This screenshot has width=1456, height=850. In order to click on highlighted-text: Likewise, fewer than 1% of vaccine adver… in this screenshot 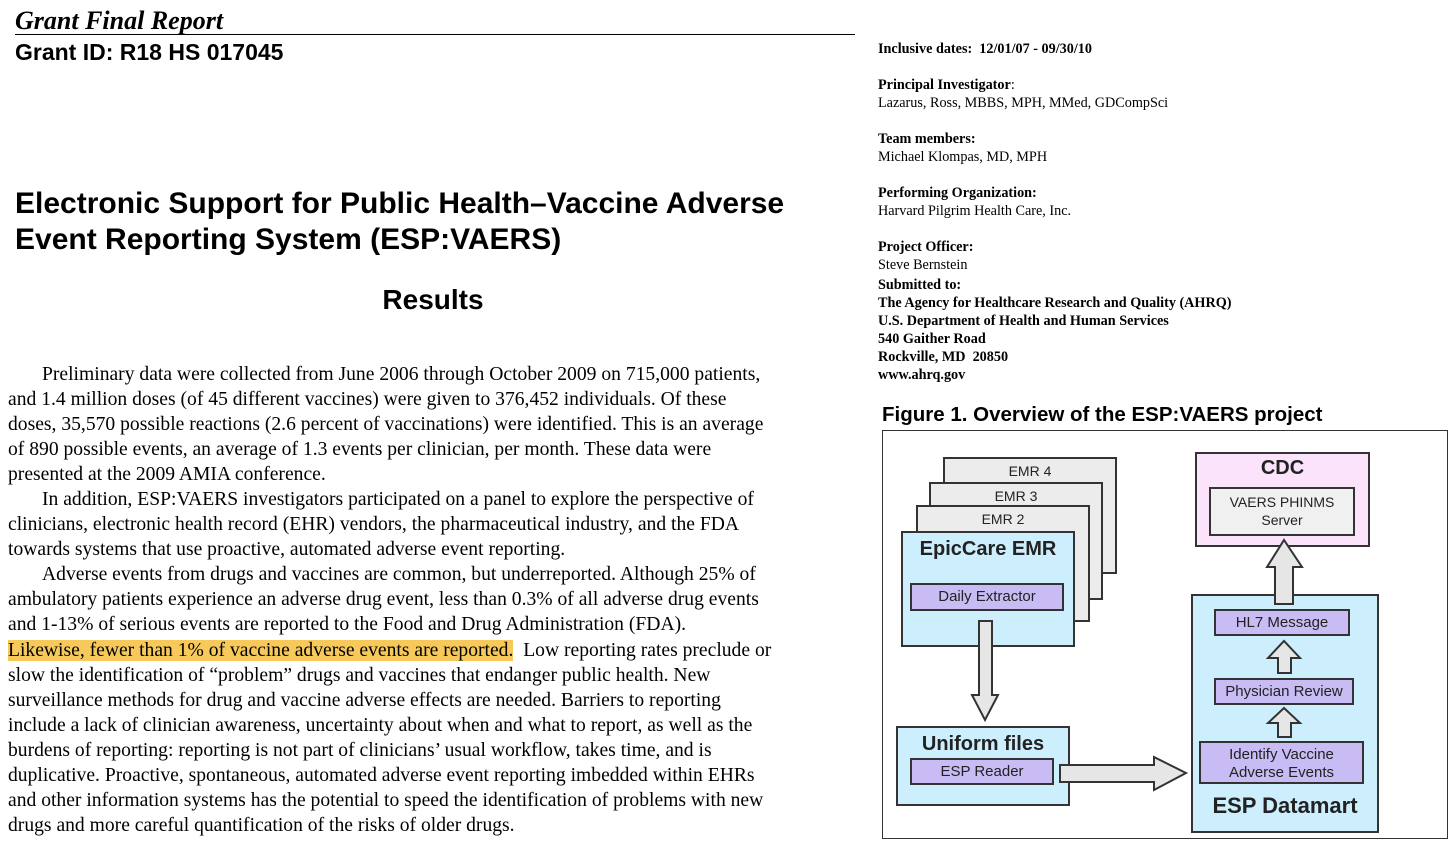, I will do `click(261, 650)`.